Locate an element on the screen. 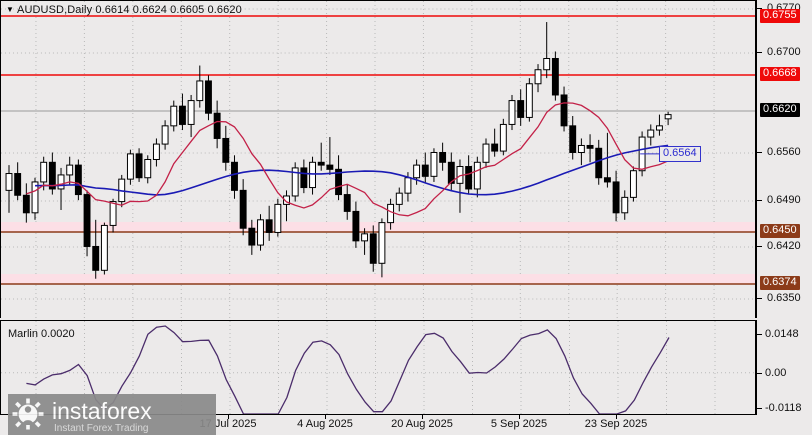 This screenshot has height=435, width=812. marlin-axis: 0.0148 0.00 -0.0118 is located at coordinates (784, 367).